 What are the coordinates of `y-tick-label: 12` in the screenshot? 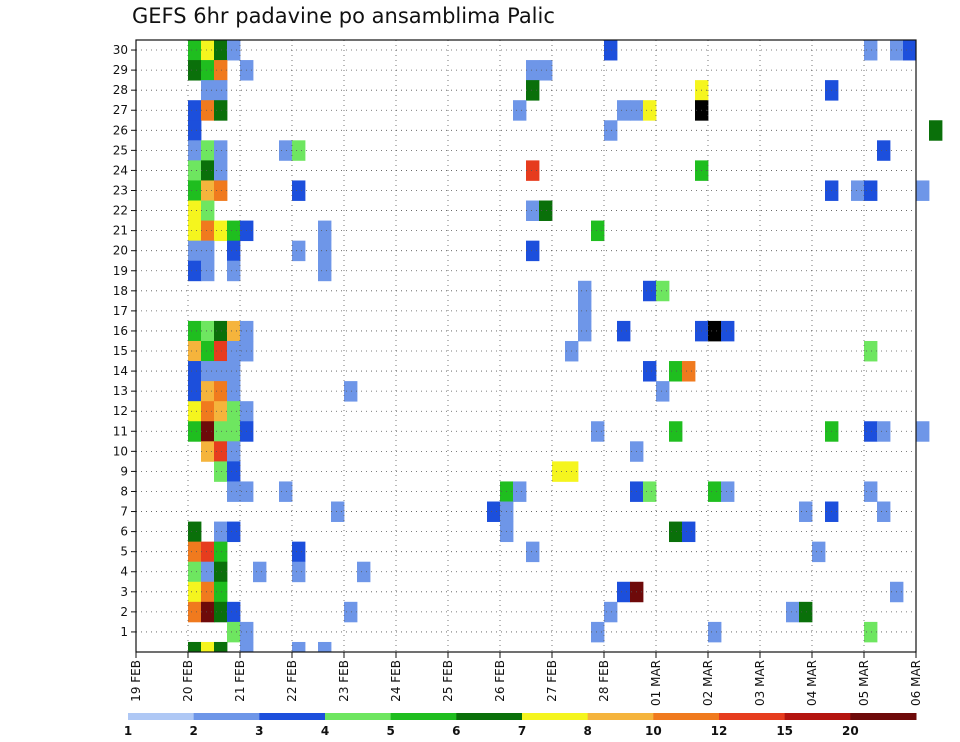 It's located at (120, 411).